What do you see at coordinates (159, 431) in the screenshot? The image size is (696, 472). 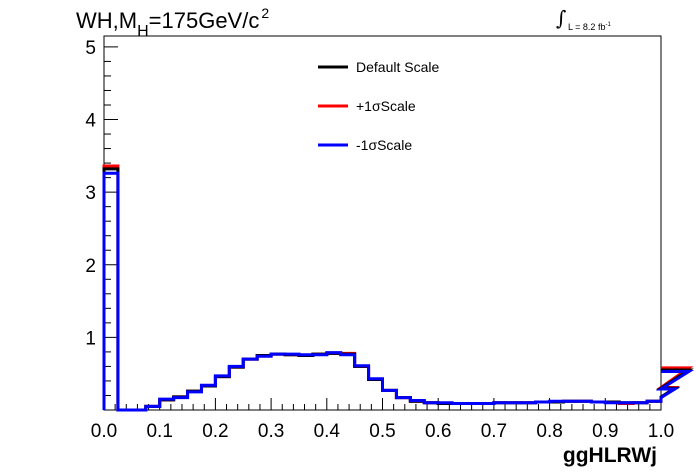 I see `x-tick-label: 0.1` at bounding box center [159, 431].